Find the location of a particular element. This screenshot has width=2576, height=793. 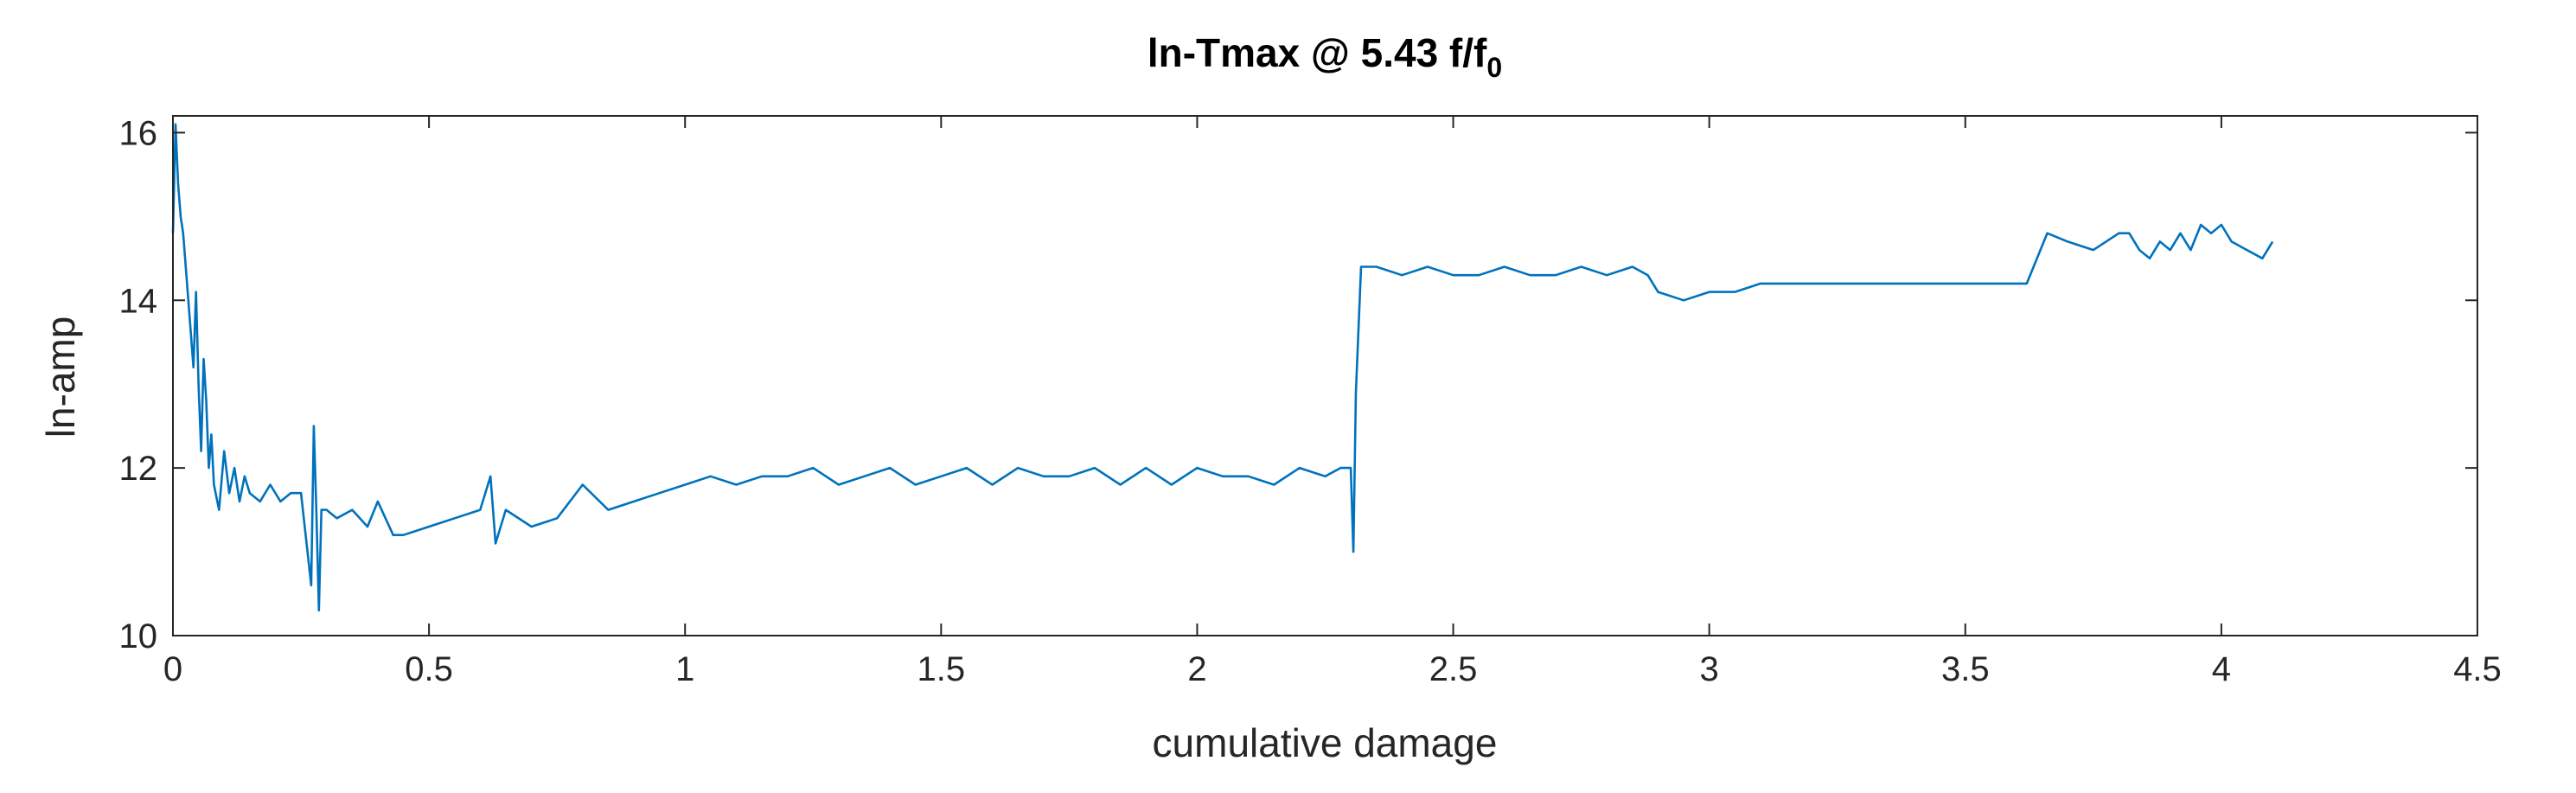

x-tick-label: 2.5 is located at coordinates (1454, 669).